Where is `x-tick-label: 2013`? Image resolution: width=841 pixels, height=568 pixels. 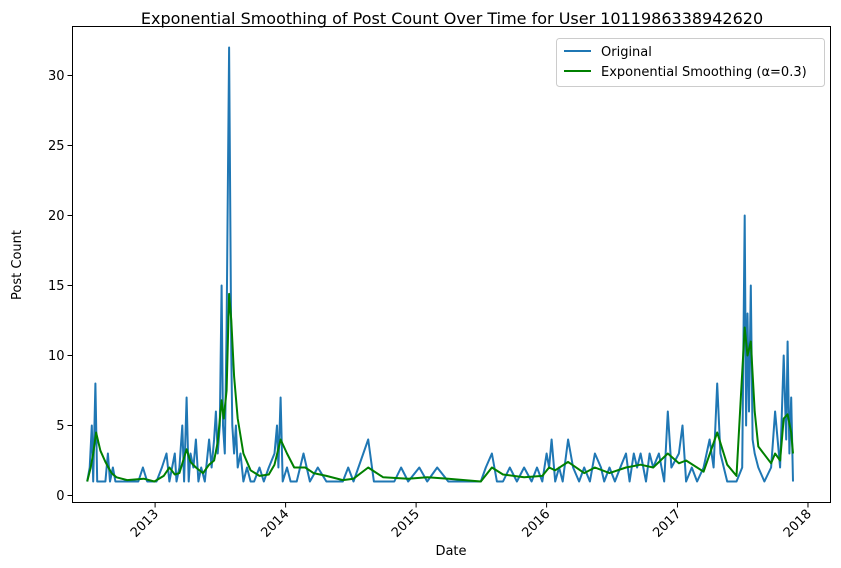
x-tick-label: 2013 is located at coordinates (145, 524).